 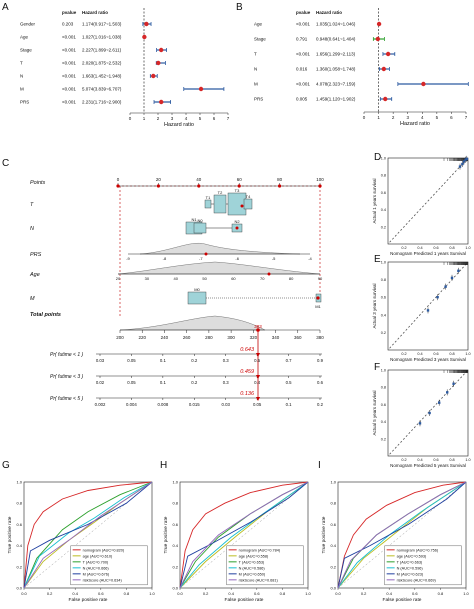 What do you see at coordinates (231, 593) in the screenshot?
I see `roc-H-x-tick-label: 0.4` at bounding box center [231, 593].